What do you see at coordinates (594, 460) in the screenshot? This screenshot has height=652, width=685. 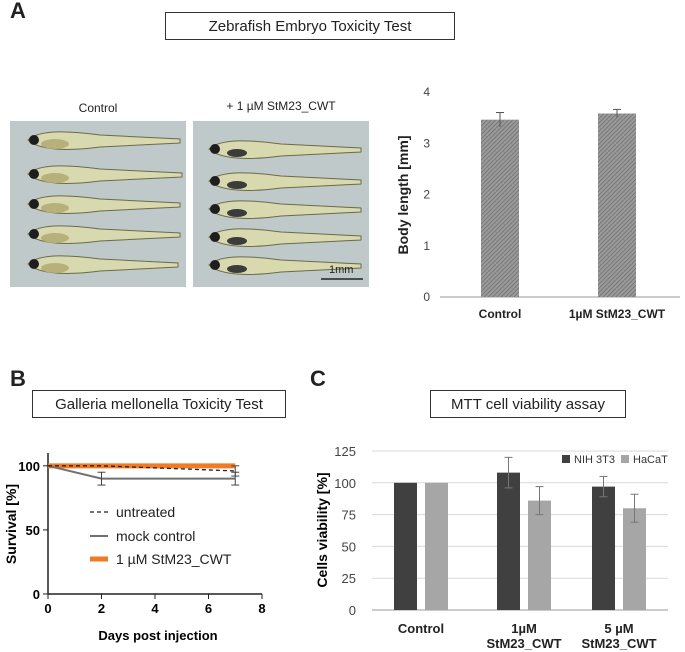 I see `mtt-legend-label: NIH 3T3` at bounding box center [594, 460].